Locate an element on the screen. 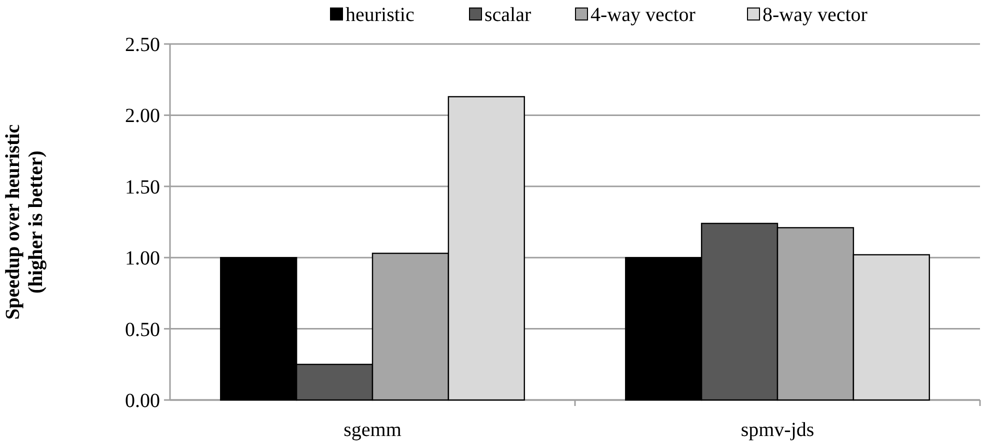  y-axis-title: Speedup over heuristic (higher is better) is located at coordinates (24, 222).